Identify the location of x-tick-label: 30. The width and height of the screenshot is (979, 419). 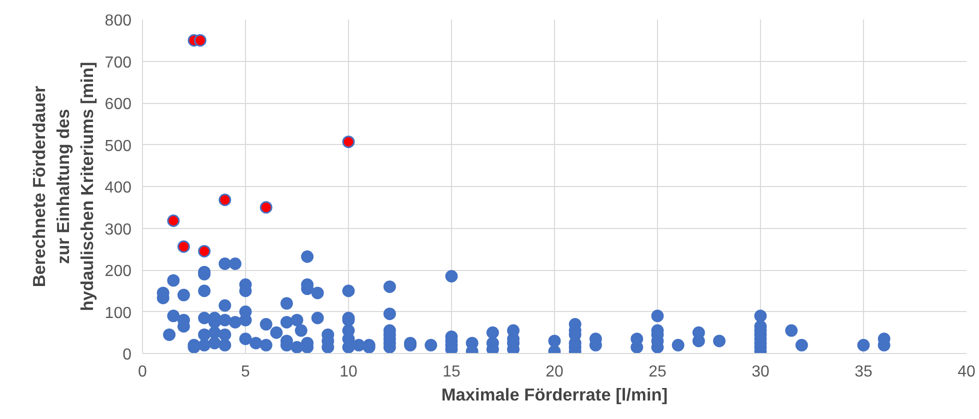
(761, 372).